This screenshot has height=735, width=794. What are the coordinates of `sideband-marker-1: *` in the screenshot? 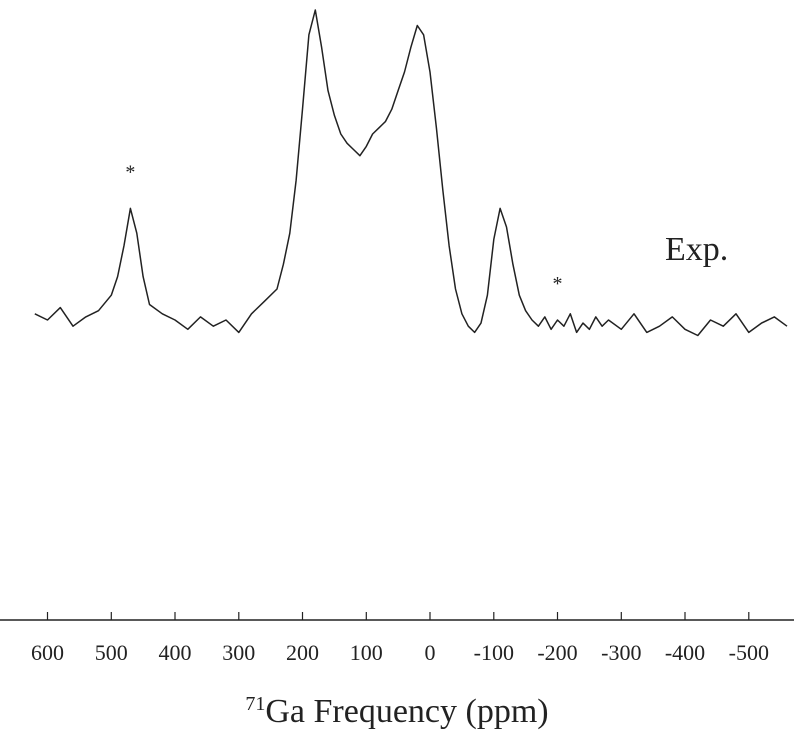 It's located at (130, 172).